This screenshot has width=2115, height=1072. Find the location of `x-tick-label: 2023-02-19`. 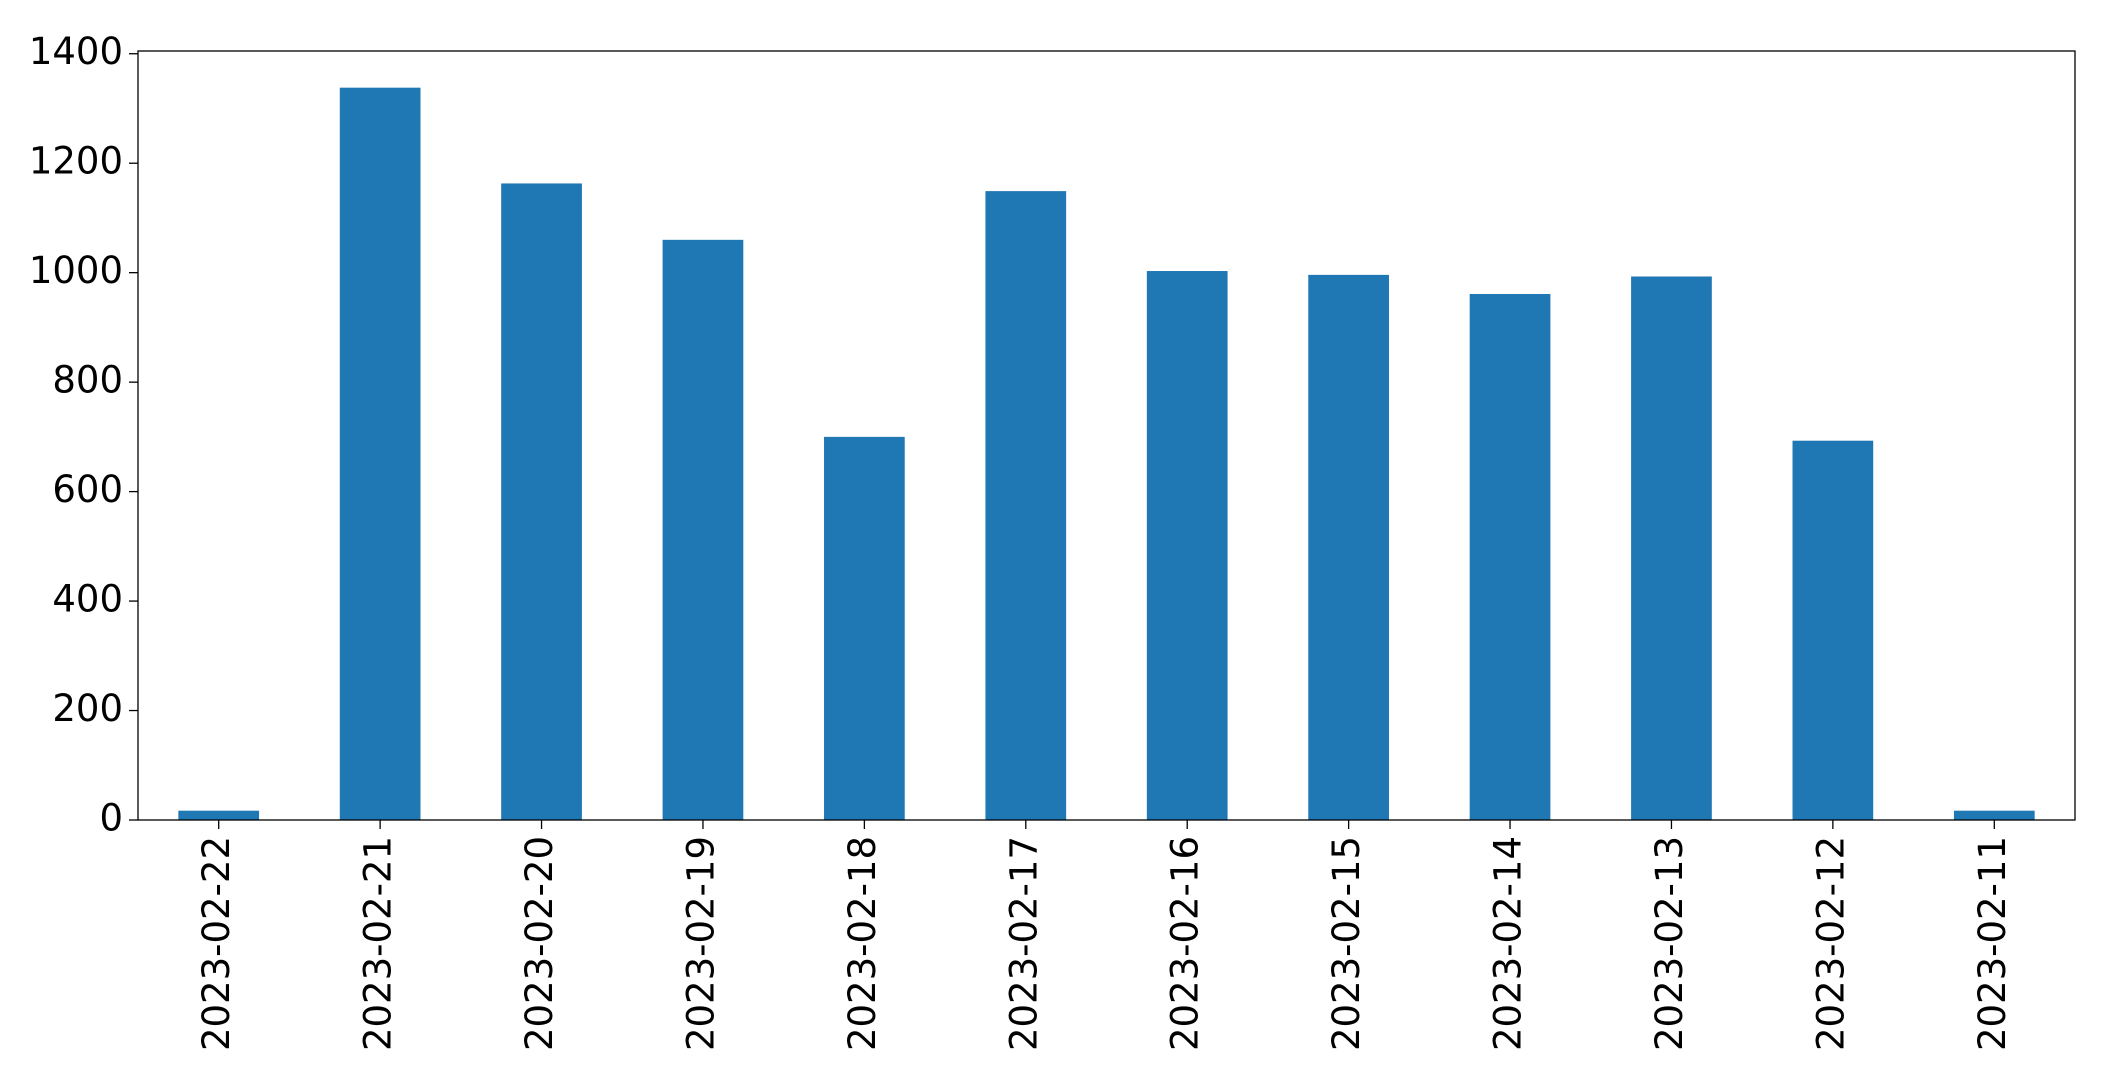

x-tick-label: 2023-02-19 is located at coordinates (700, 943).